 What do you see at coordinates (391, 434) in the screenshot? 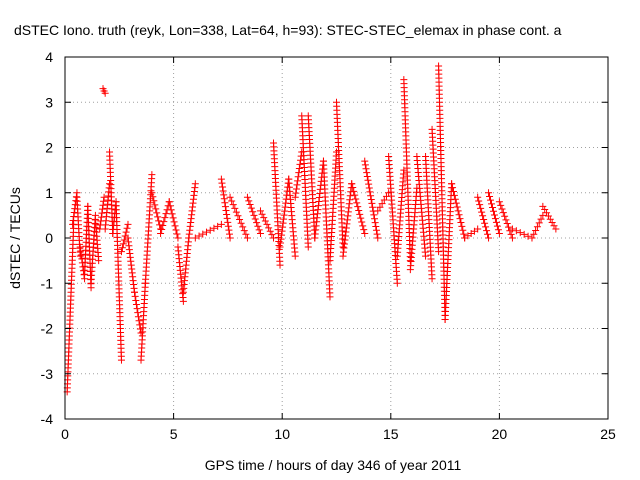
I see `x-tick-label: 15` at bounding box center [391, 434].